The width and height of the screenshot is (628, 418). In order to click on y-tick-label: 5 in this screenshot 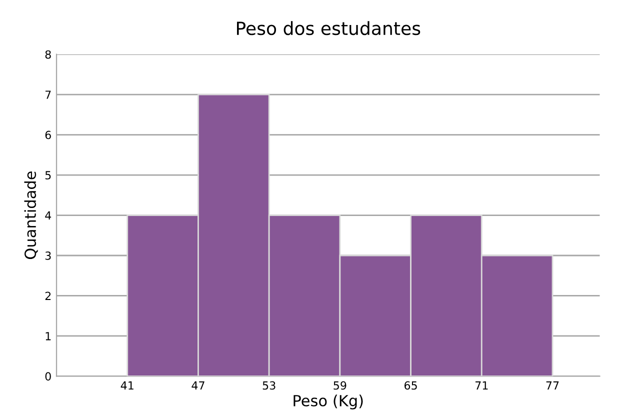, I will do `click(48, 175)`.